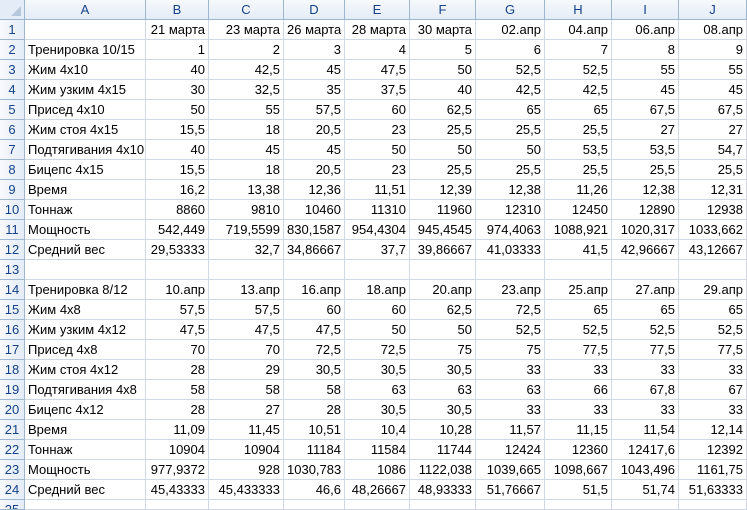  What do you see at coordinates (12, 350) in the screenshot?
I see `row-header-17: 17` at bounding box center [12, 350].